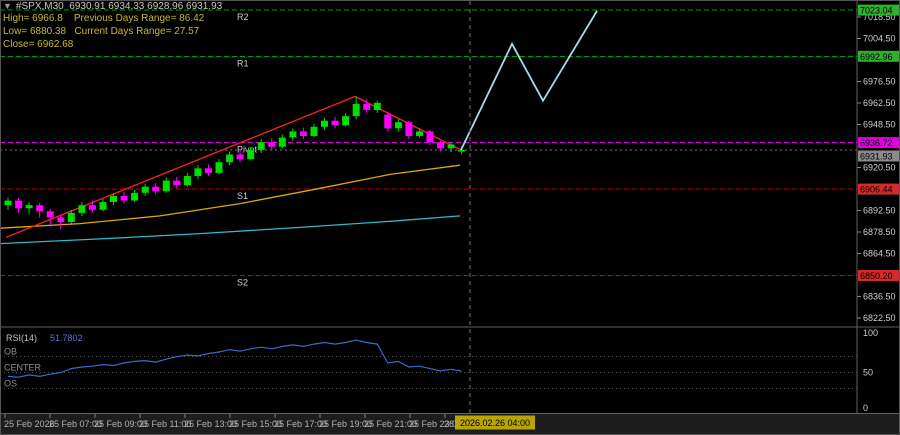 This screenshot has height=435, width=900. Describe the element at coordinates (242, 282) in the screenshot. I see `level-label-s2: S2` at that location.